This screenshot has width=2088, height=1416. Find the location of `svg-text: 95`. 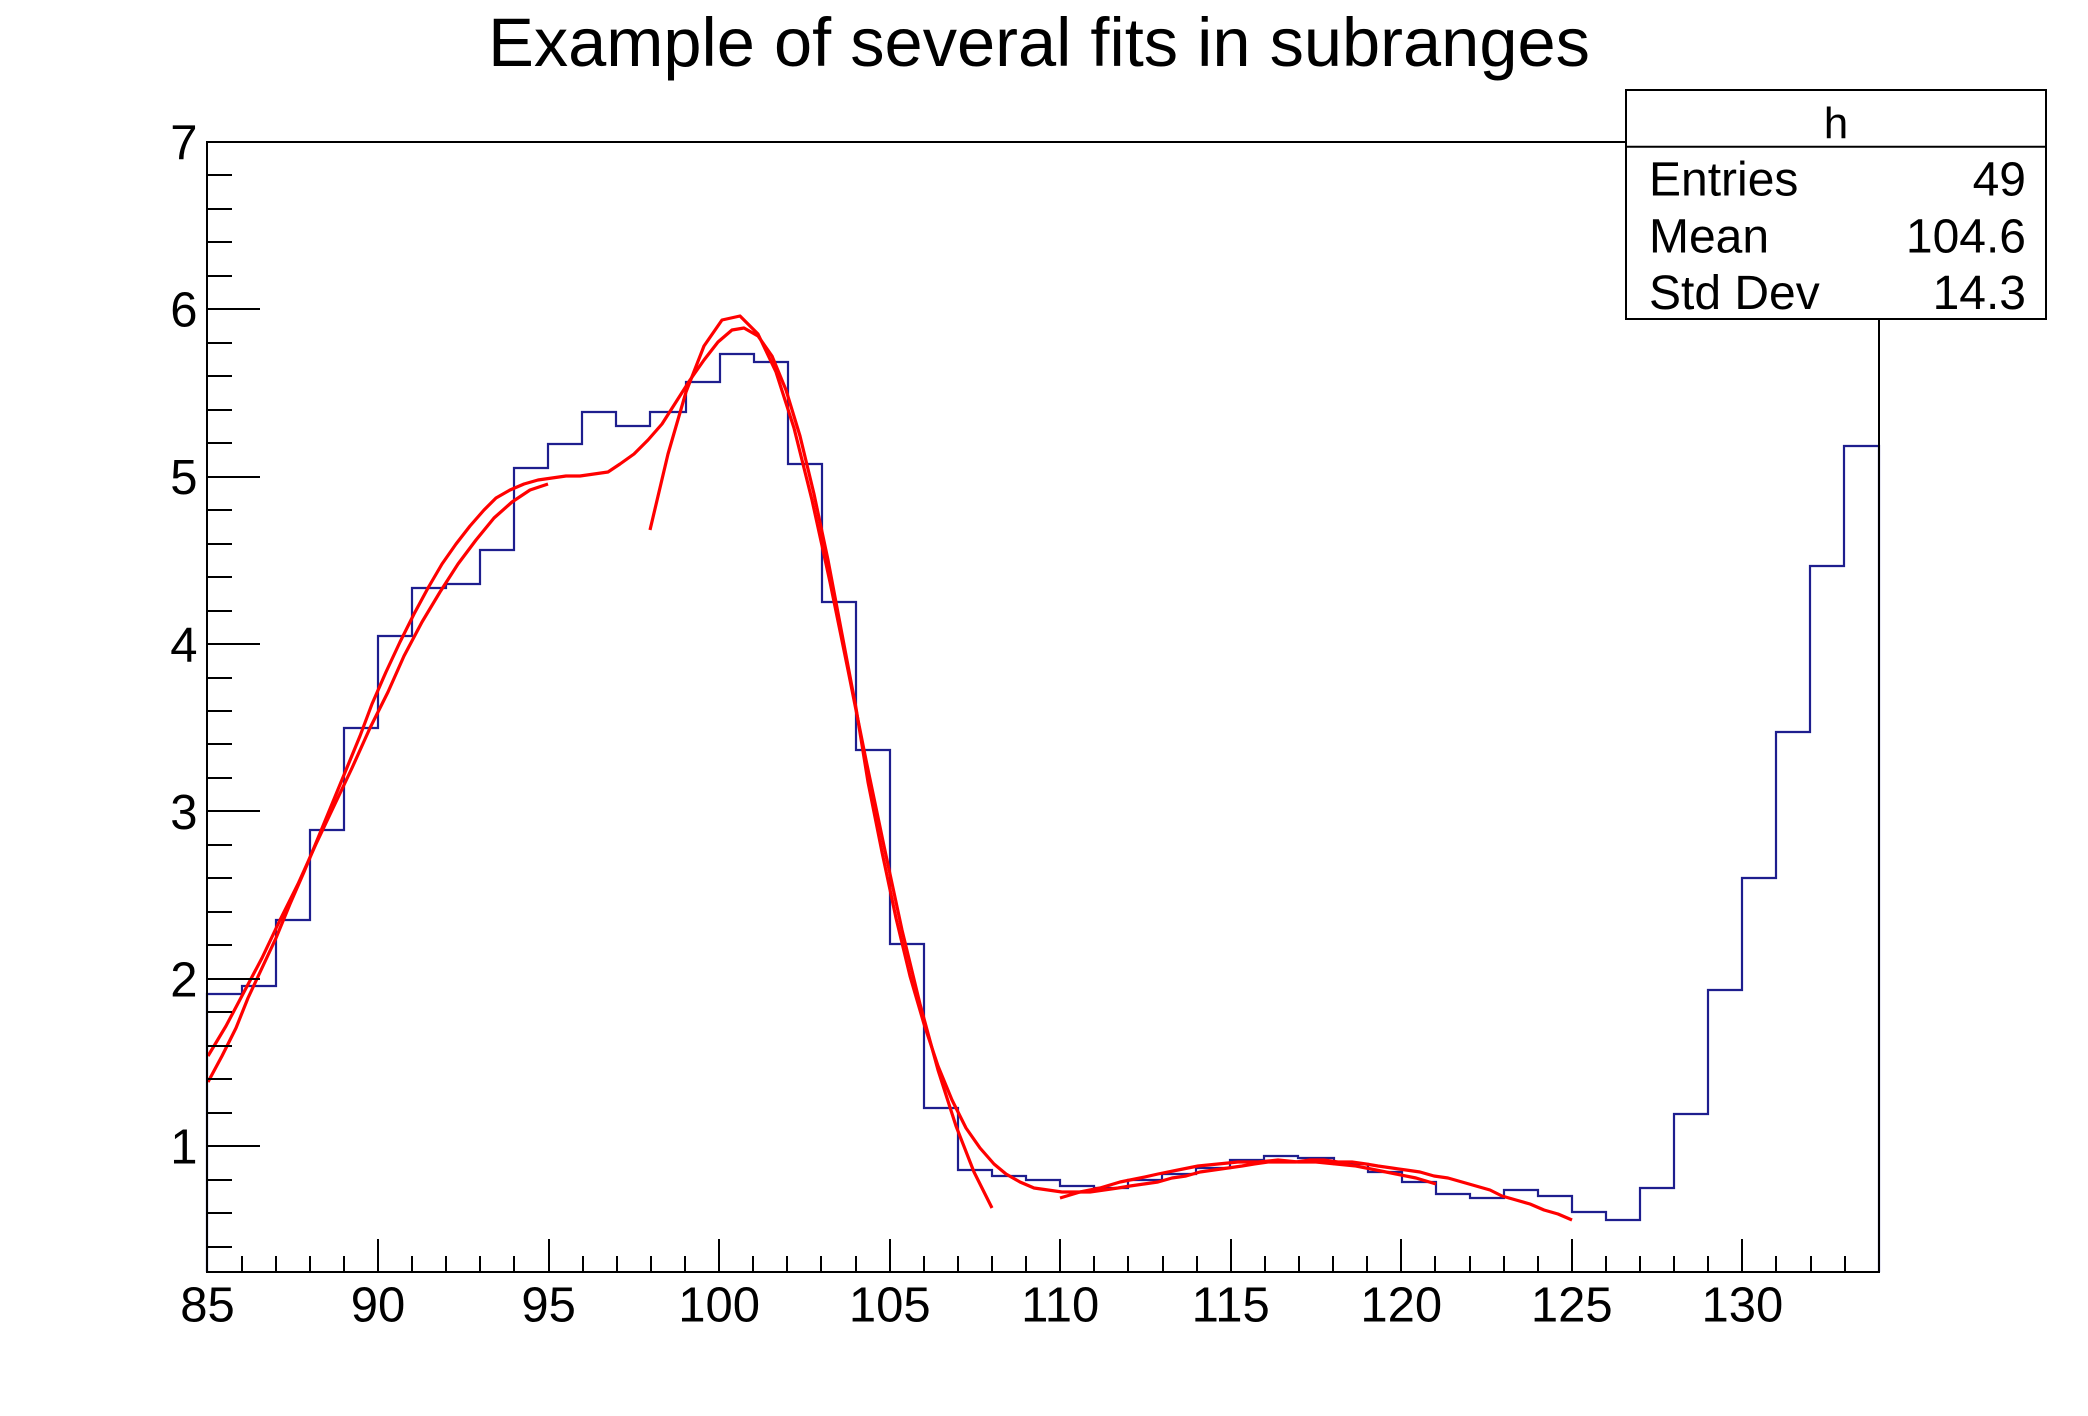

svg-text: 95 is located at coordinates (548, 1306).